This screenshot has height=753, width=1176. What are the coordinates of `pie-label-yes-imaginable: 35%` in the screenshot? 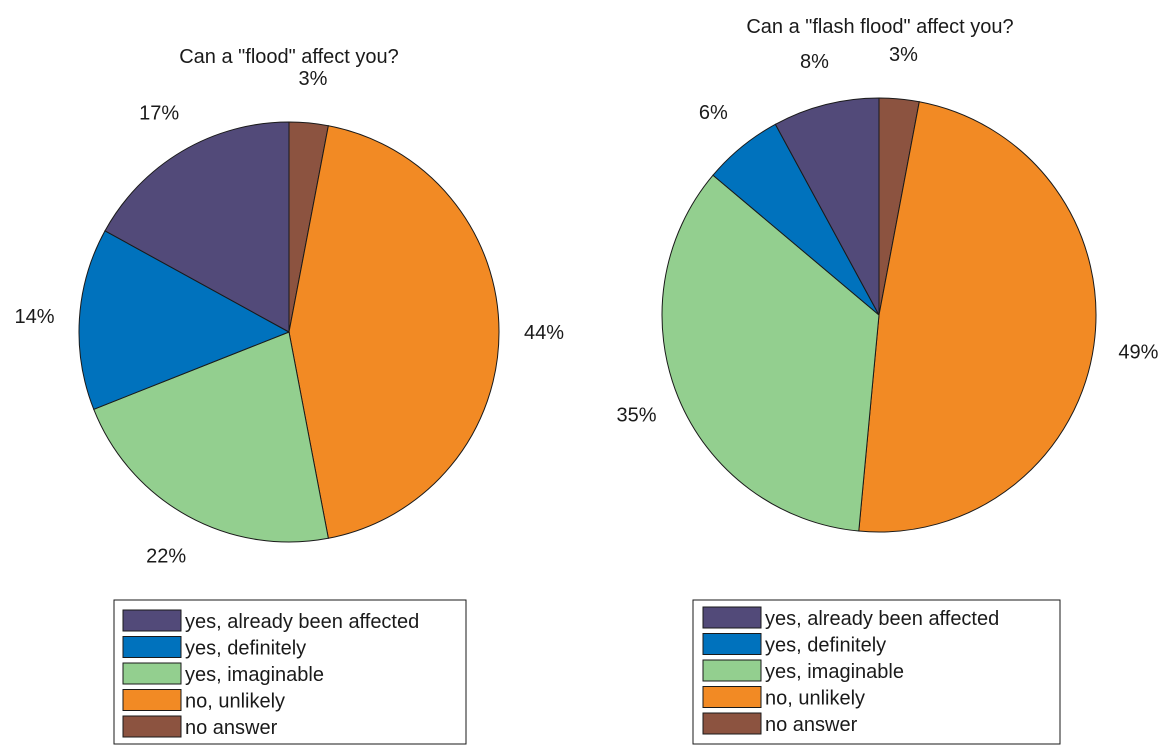 It's located at (637, 415).